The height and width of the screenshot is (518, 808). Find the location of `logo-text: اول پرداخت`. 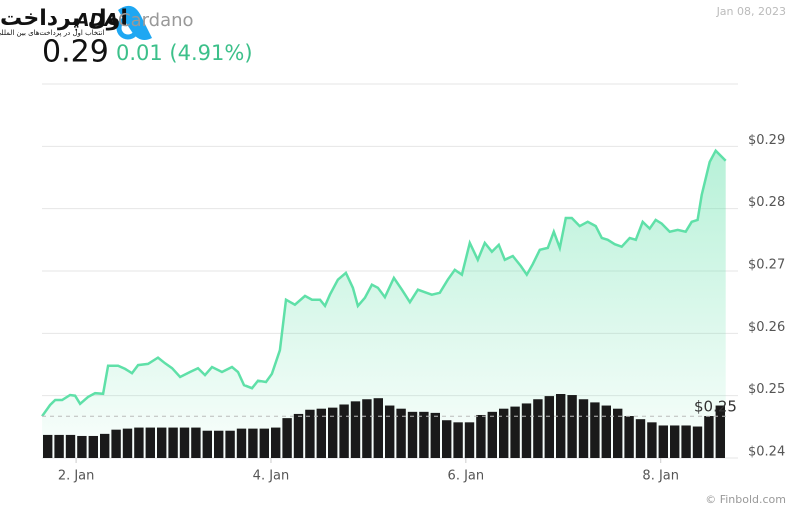

logo-text: اول پرداخت is located at coordinates (64, 18).